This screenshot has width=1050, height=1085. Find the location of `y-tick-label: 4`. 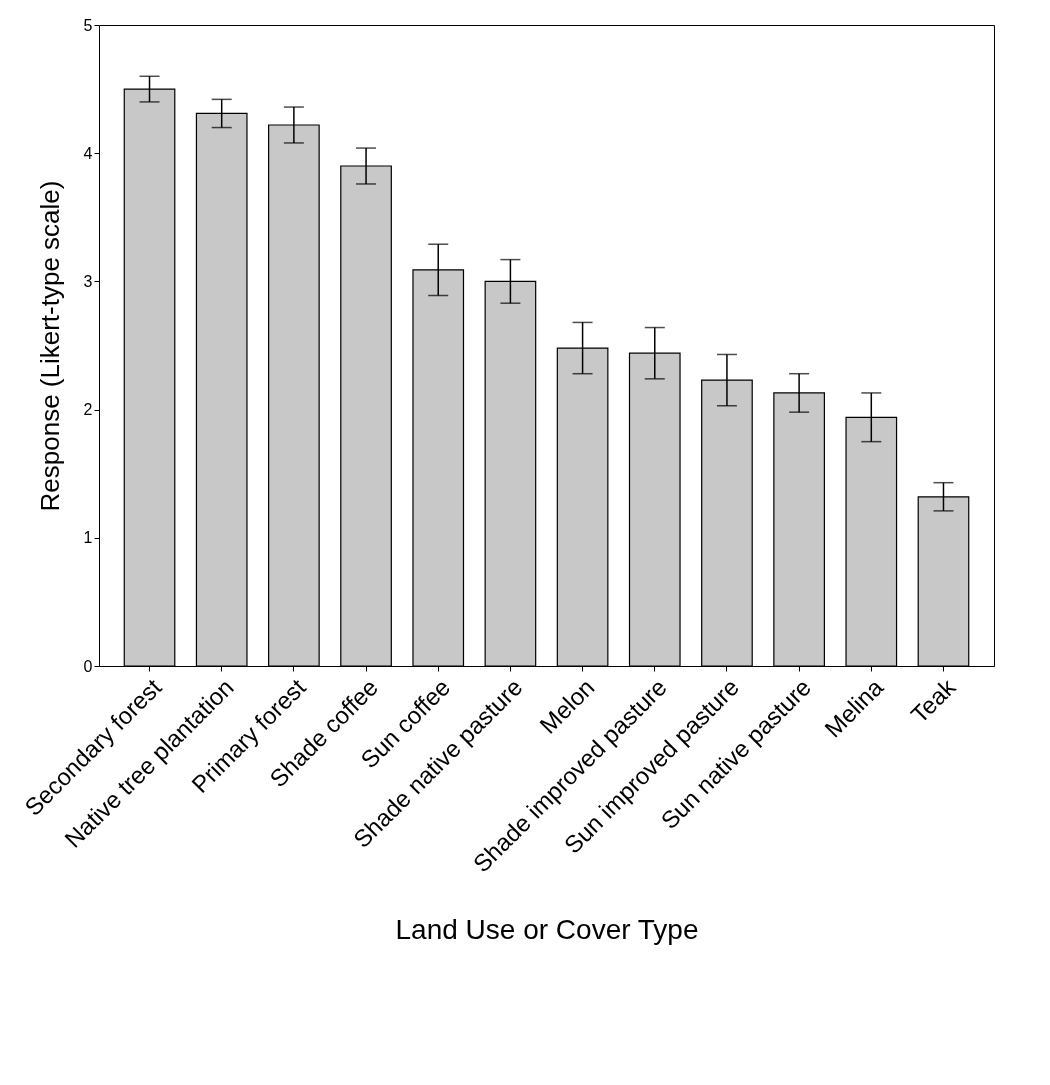

y-tick-label: 4 is located at coordinates (88, 153).